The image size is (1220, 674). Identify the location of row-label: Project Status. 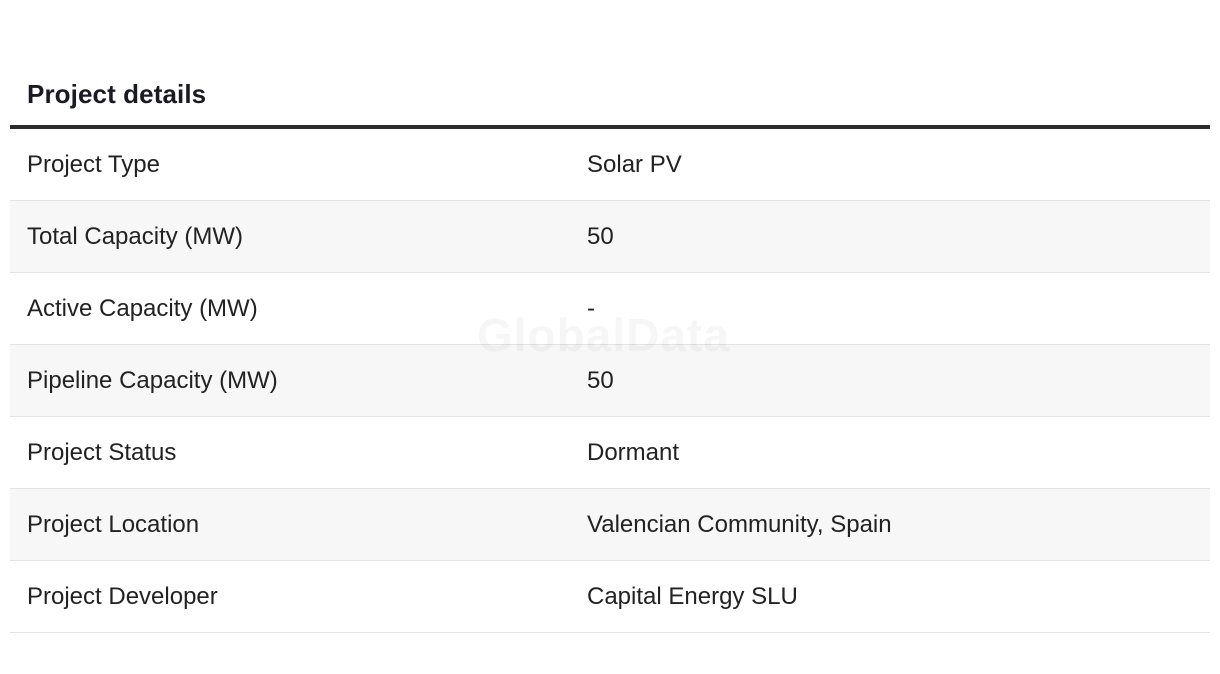
(102, 452).